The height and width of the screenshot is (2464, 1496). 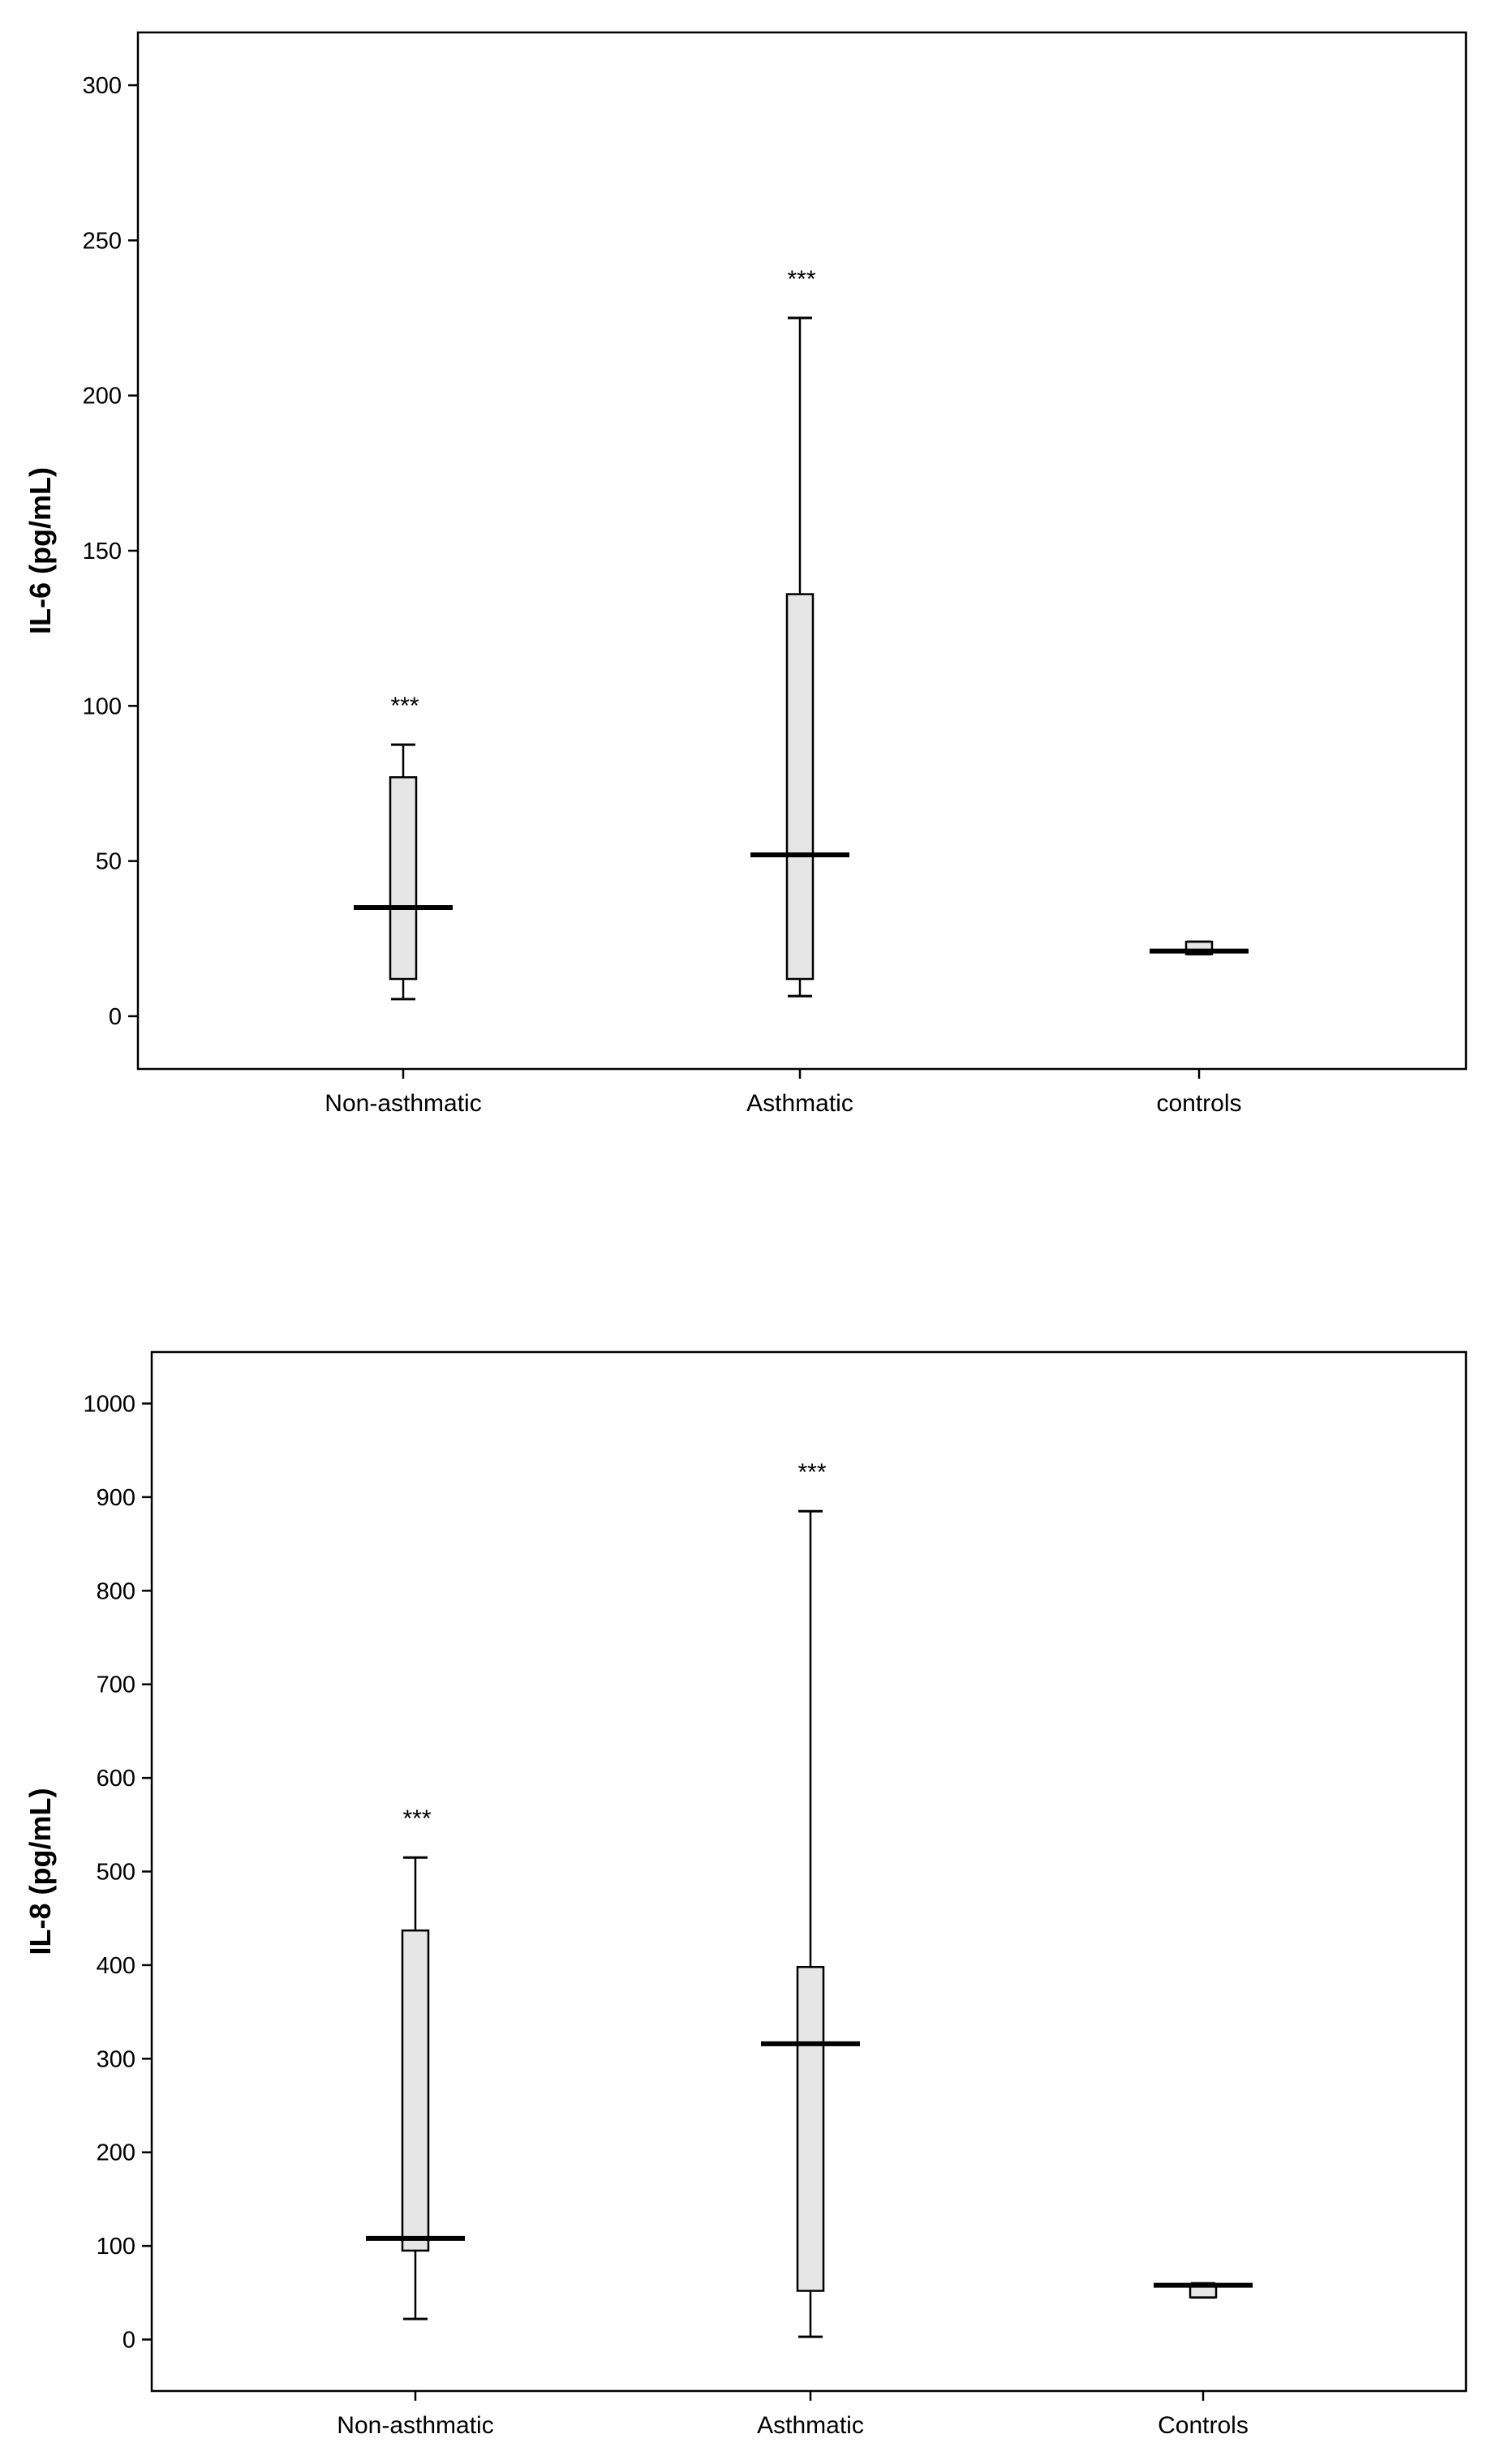 I want to click on y-tick-label: 900, so click(x=116, y=1498).